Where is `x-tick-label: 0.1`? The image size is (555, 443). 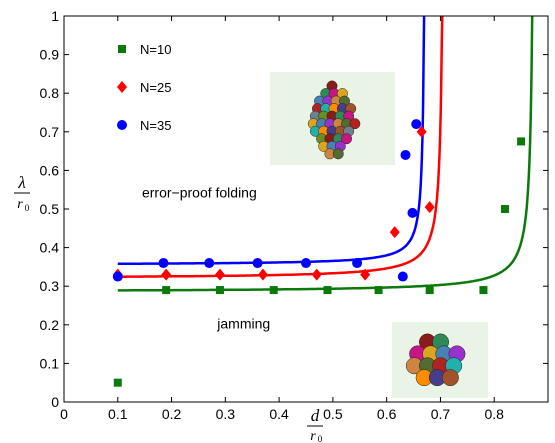
x-tick-label: 0.1 is located at coordinates (118, 414).